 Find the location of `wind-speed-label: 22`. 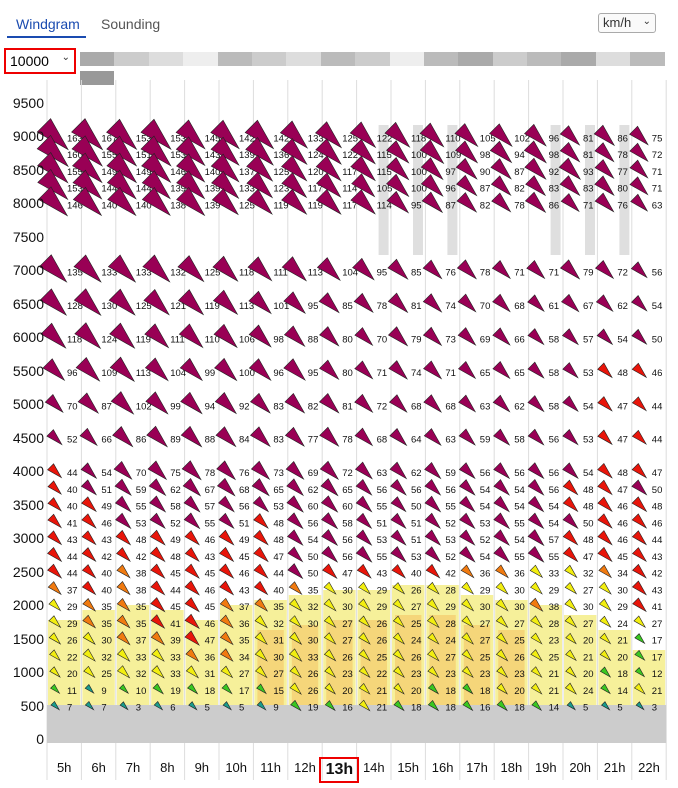

wind-speed-label: 22 is located at coordinates (382, 674).